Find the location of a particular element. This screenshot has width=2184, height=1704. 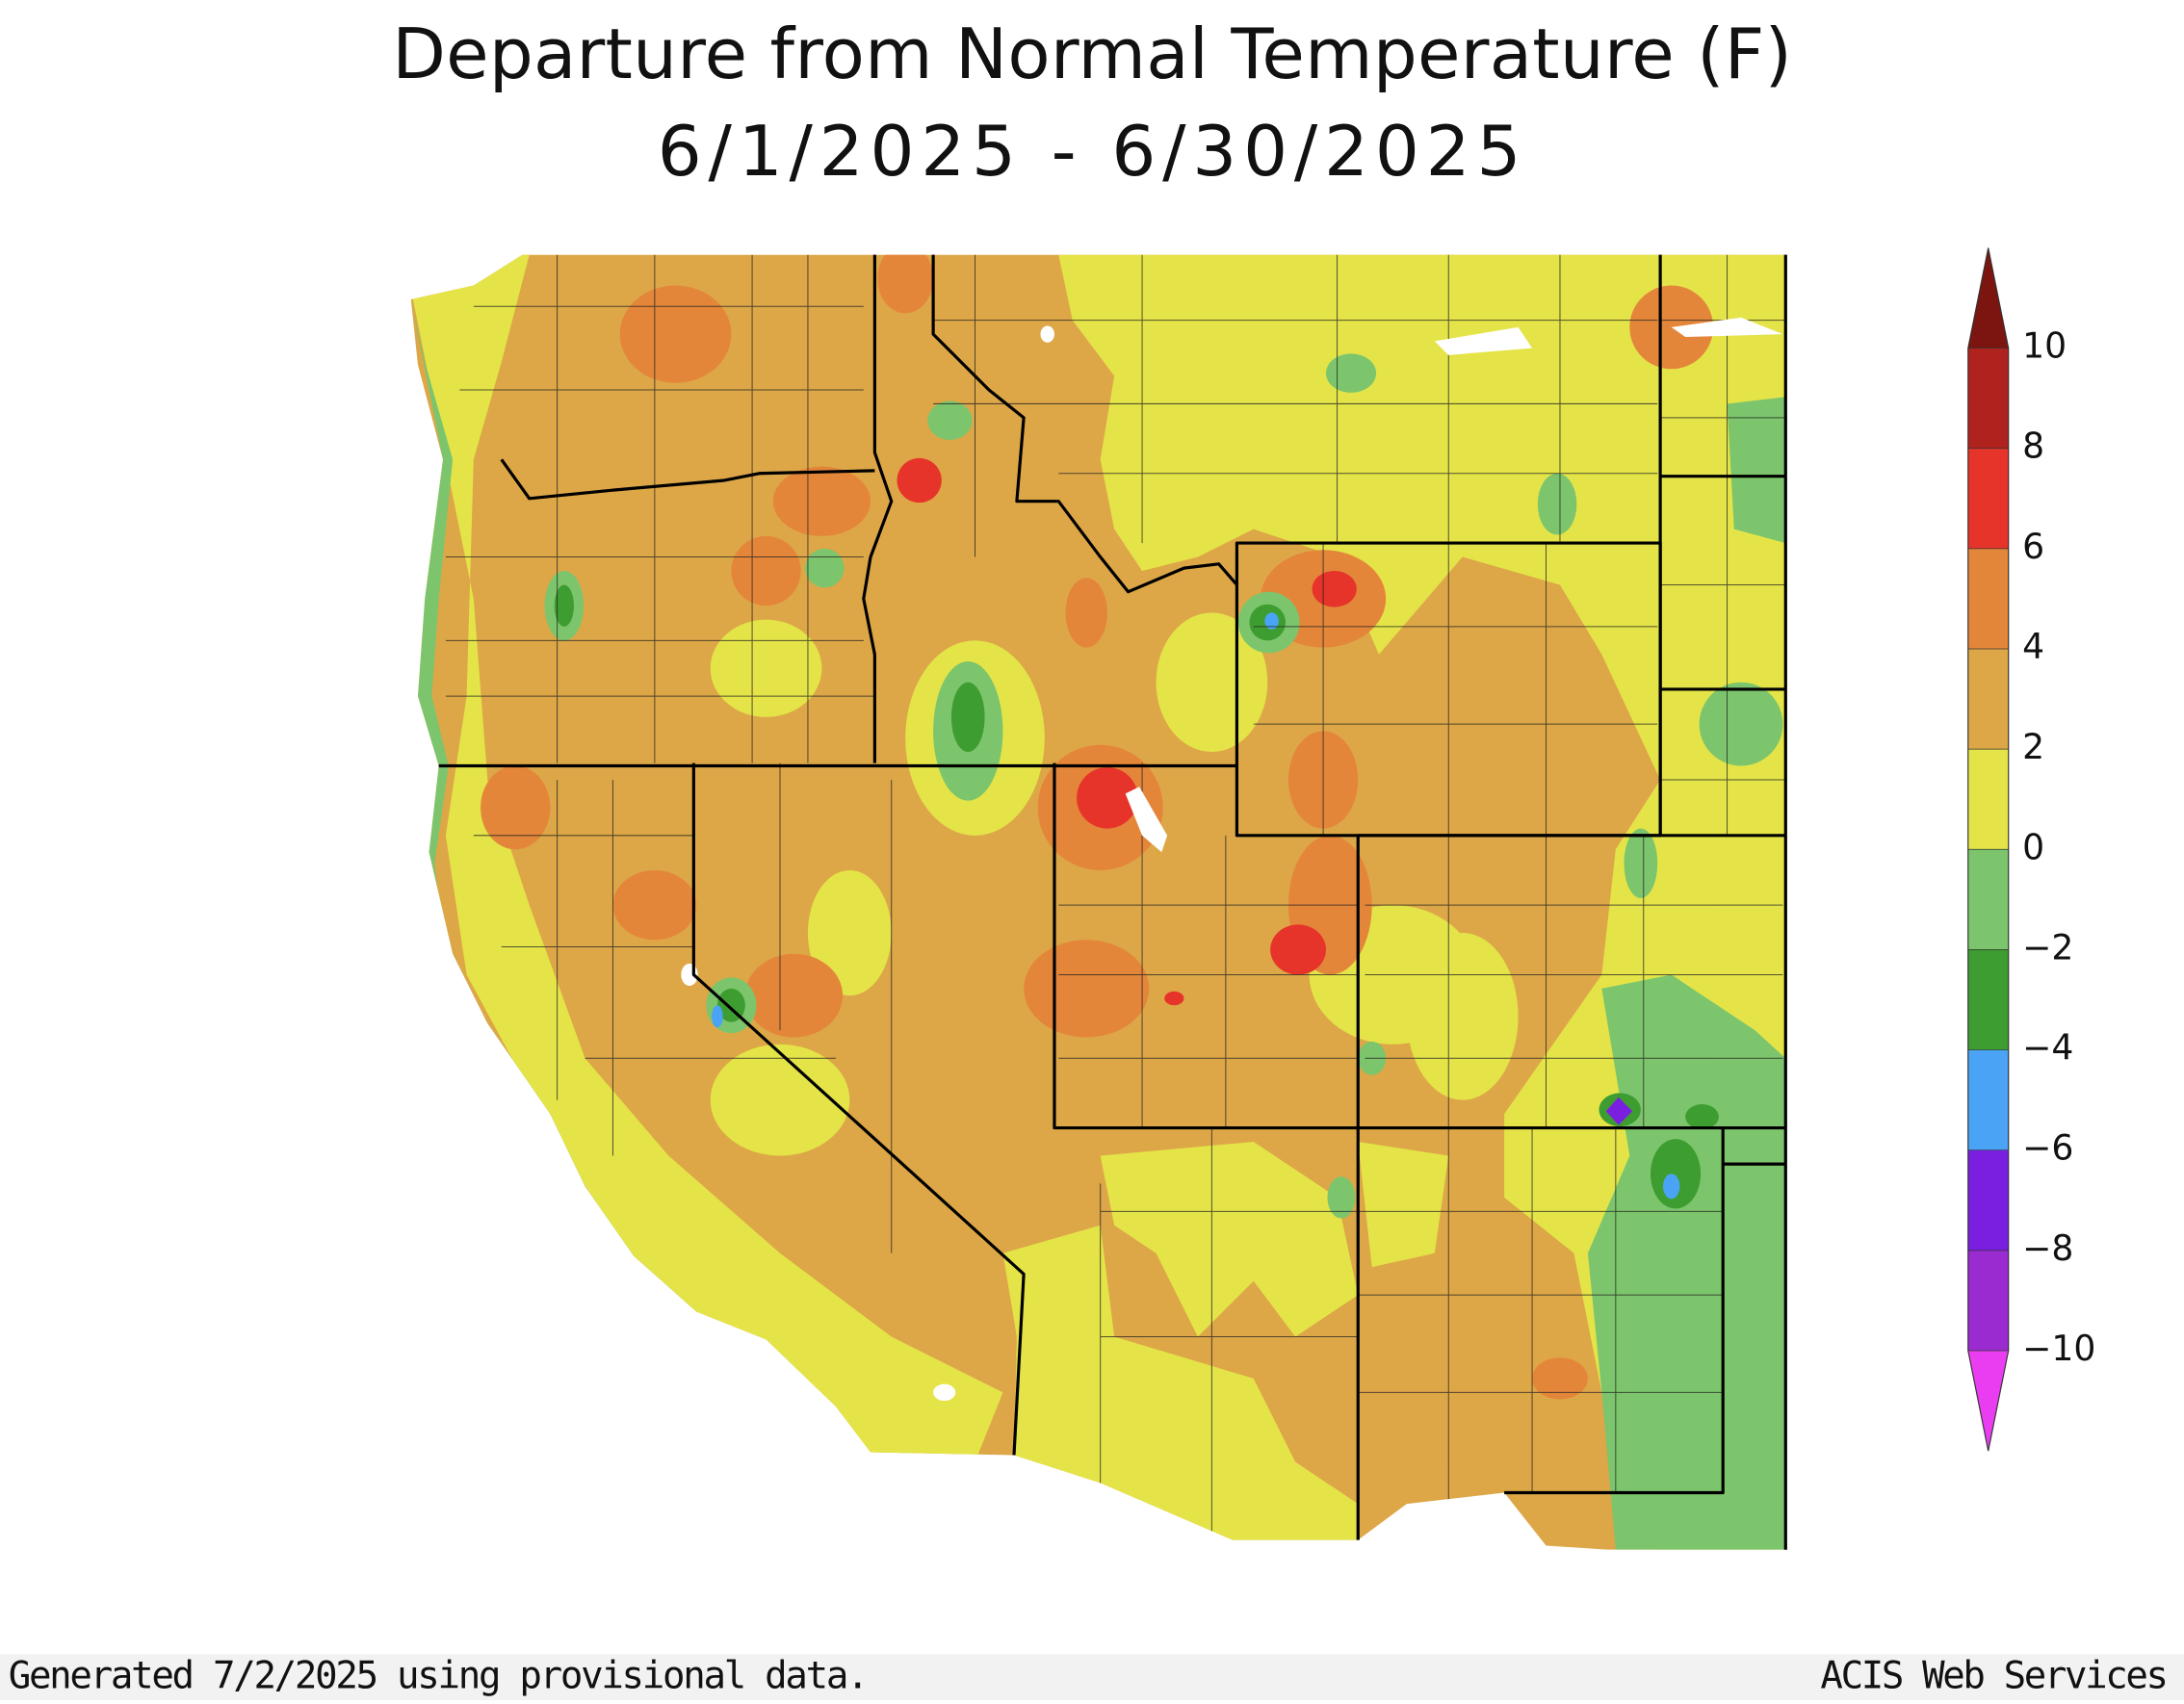

colorbar-tick-label: 6 is located at coordinates (2033, 546).